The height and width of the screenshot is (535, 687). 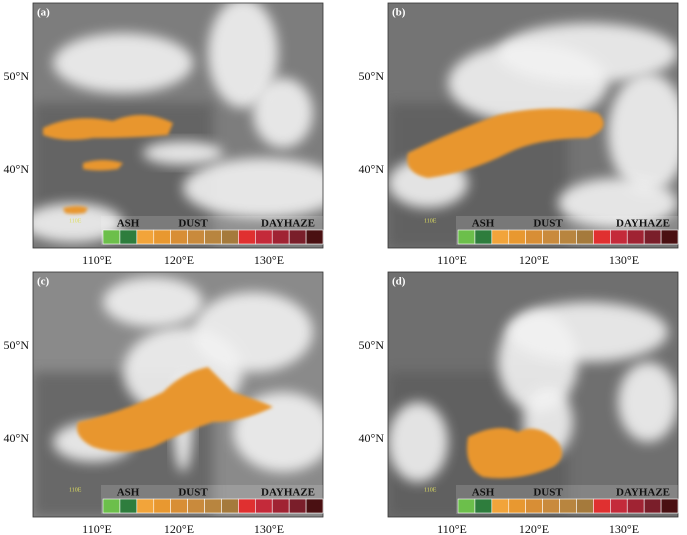 I want to click on panel-label: (c), so click(x=43, y=282).